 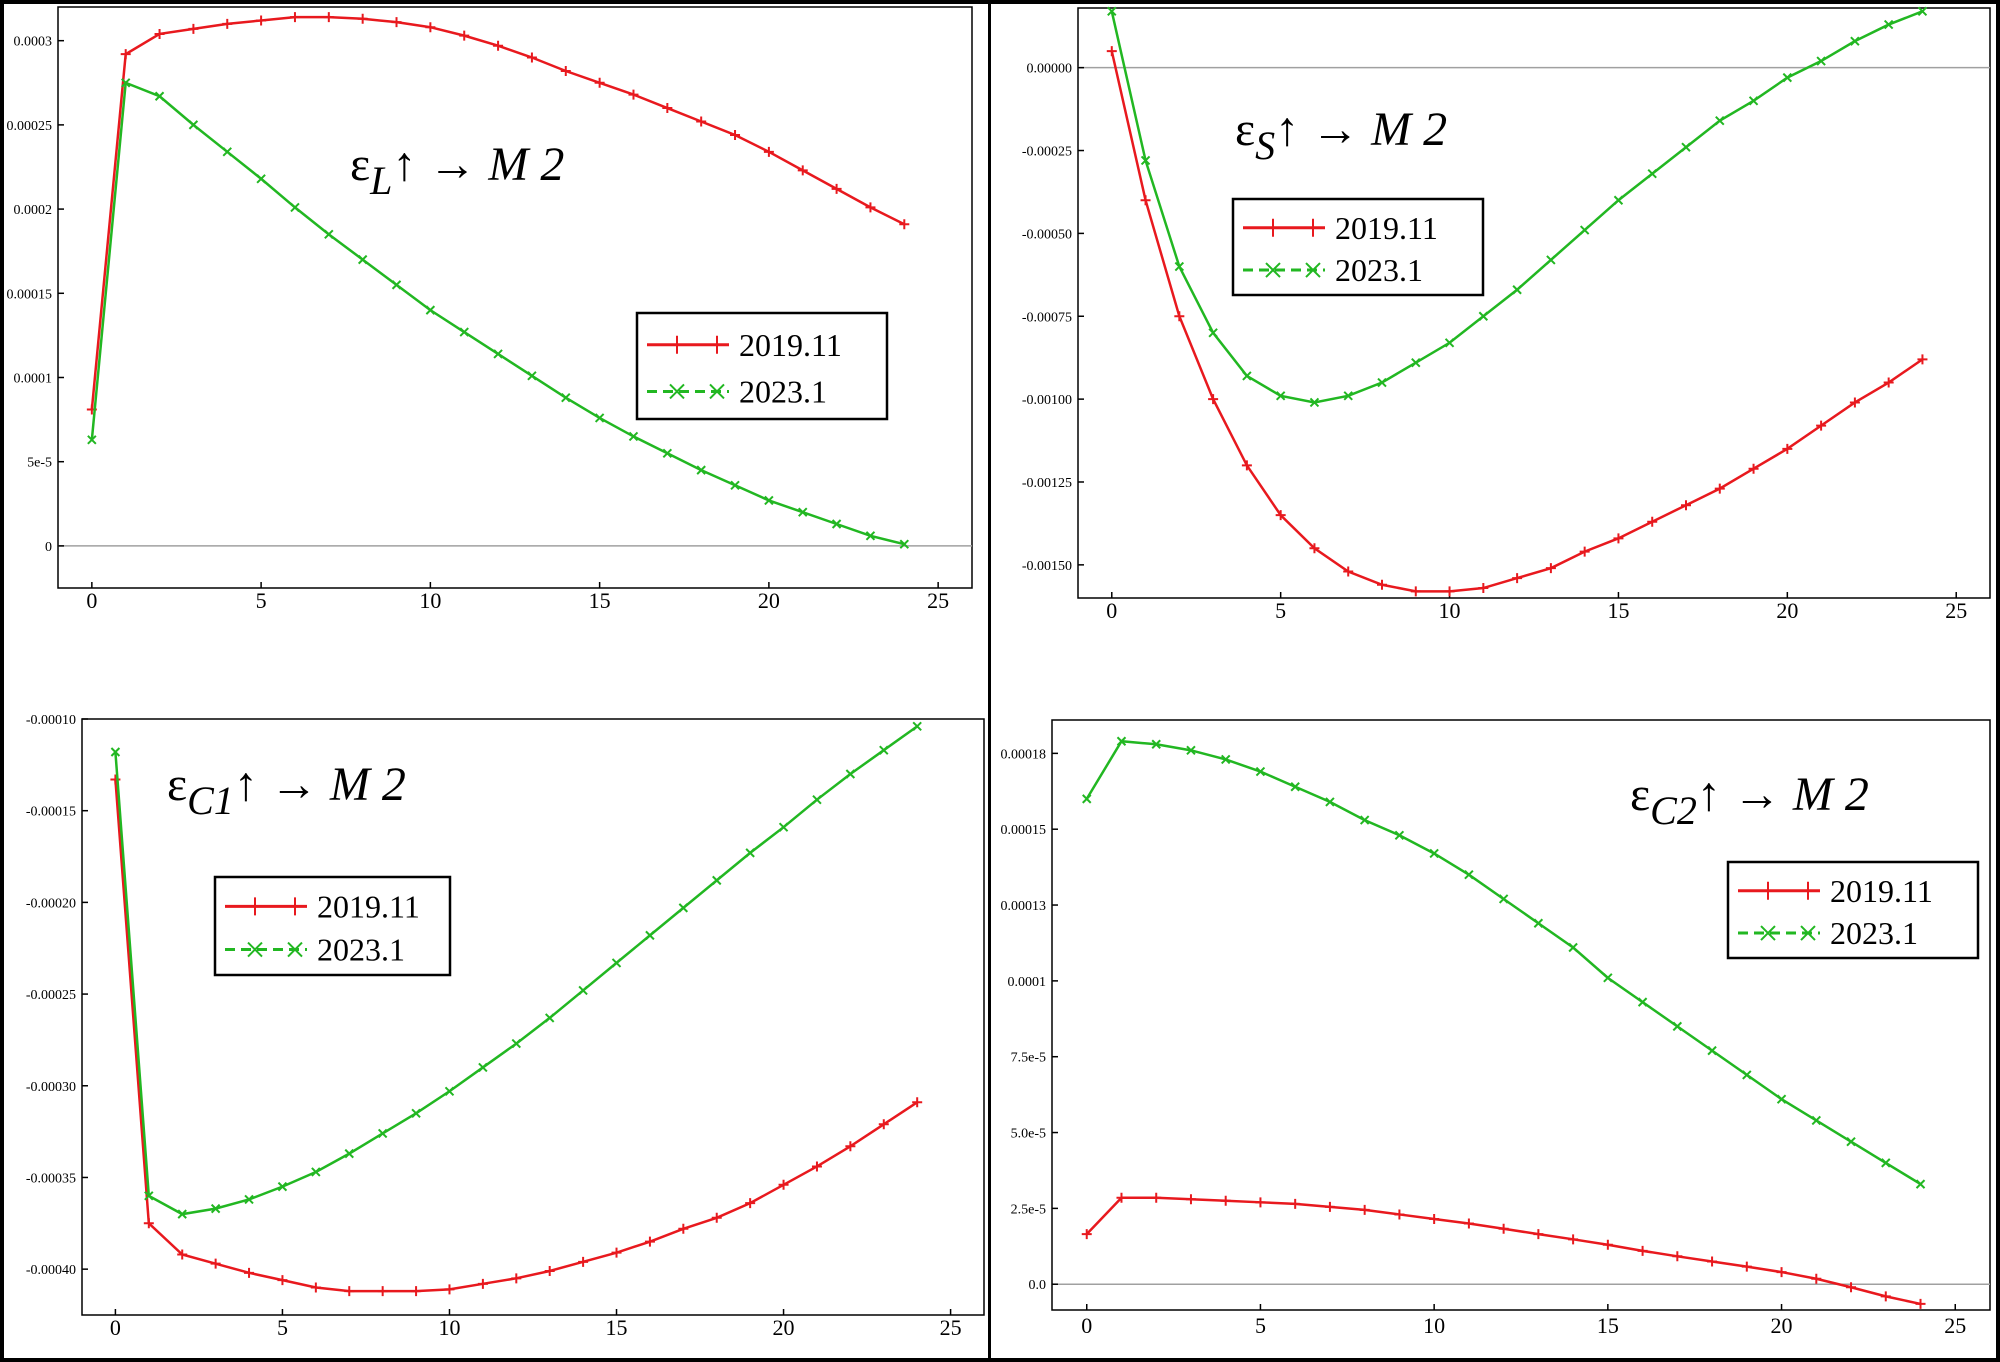 What do you see at coordinates (286, 790) in the screenshot?
I see `chart-title: εC1↑ → M 2` at bounding box center [286, 790].